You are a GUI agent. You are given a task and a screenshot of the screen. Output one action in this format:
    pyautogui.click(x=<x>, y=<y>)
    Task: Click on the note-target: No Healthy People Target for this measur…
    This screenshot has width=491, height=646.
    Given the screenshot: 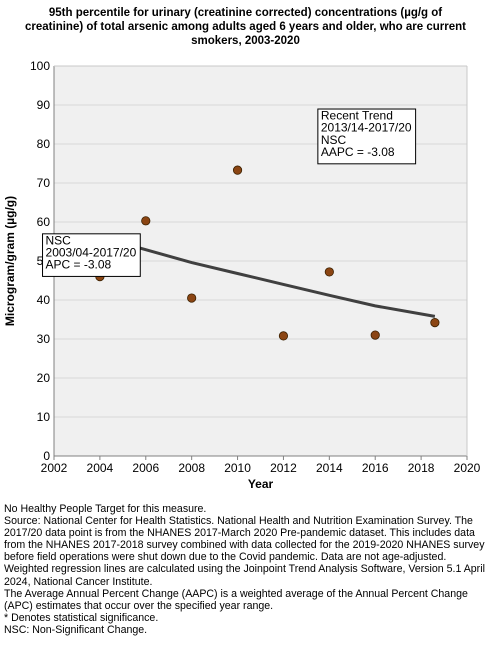 What is the action you would take?
    pyautogui.click(x=105, y=509)
    